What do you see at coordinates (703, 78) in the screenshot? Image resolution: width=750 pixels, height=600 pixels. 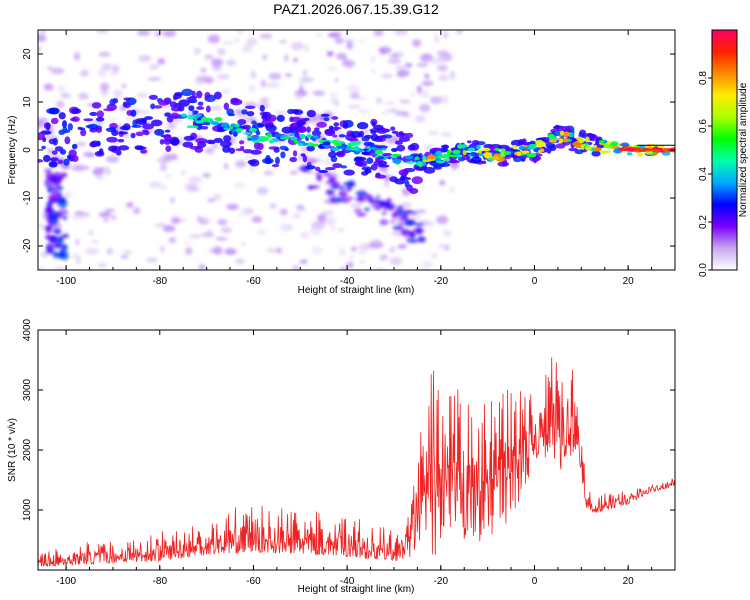 I see `colorbar-tick-label: 0.8` at bounding box center [703, 78].